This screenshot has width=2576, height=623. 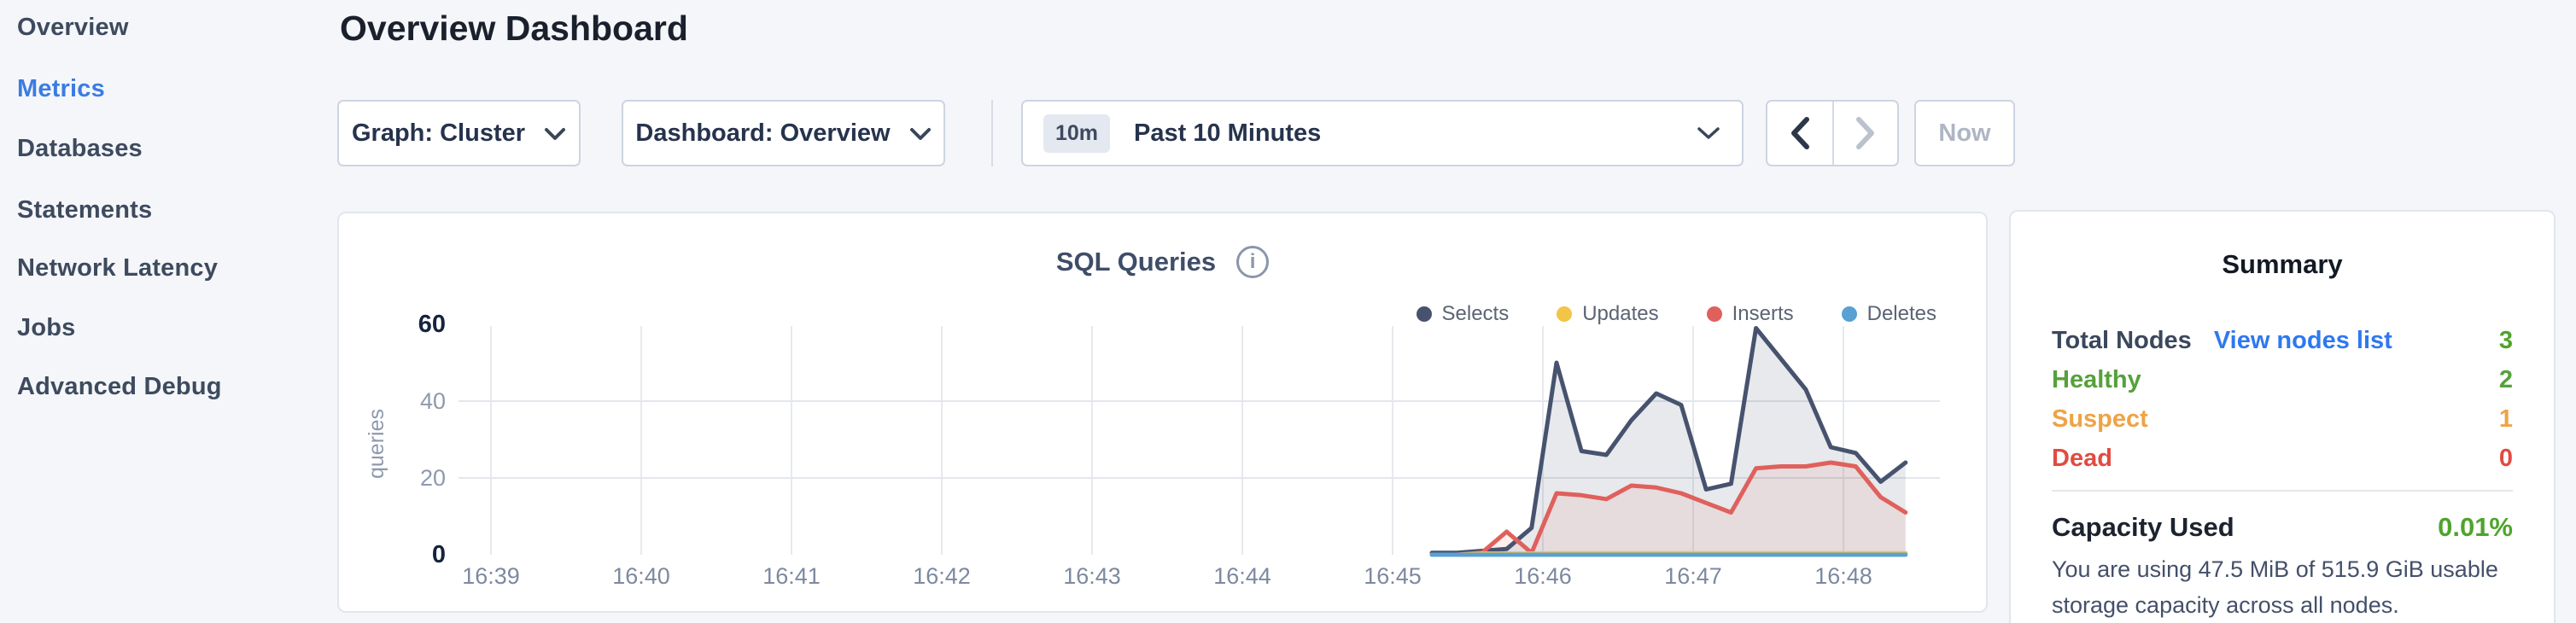 What do you see at coordinates (1843, 576) in the screenshot?
I see `svg-text: 16:48` at bounding box center [1843, 576].